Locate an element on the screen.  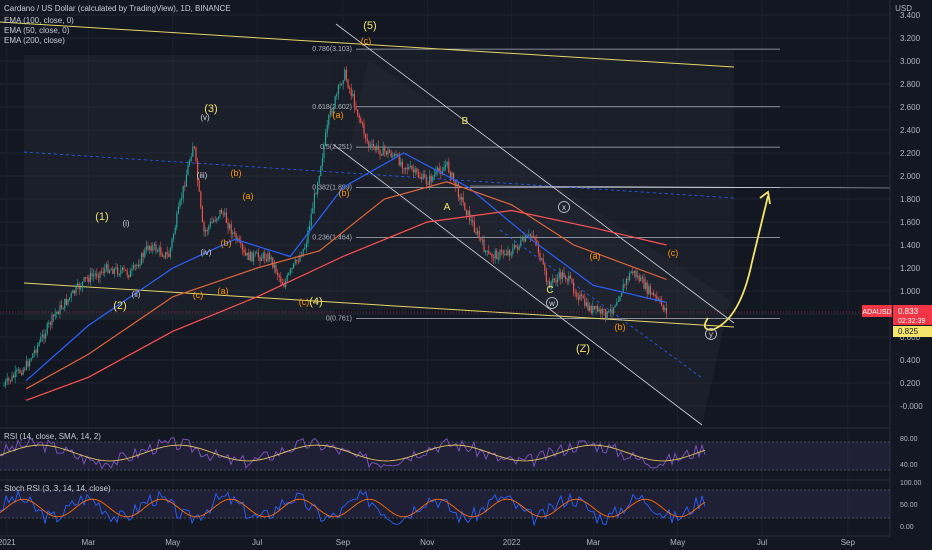
wave-label: y is located at coordinates (711, 334).